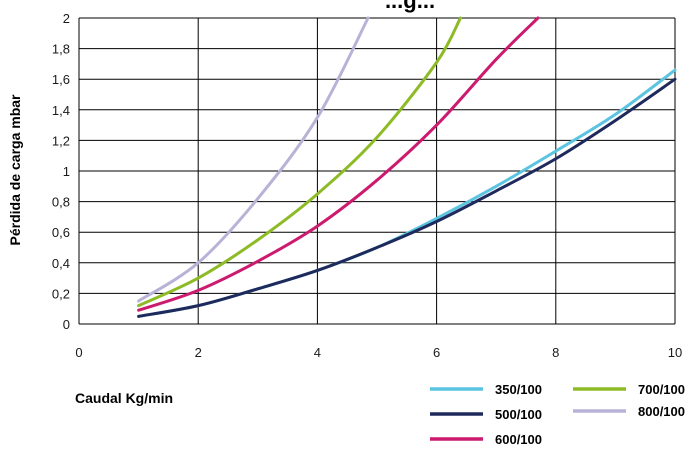 This screenshot has width=689, height=450. What do you see at coordinates (15, 170) in the screenshot?
I see `y-axis-title: Pérdida de carga mbar` at bounding box center [15, 170].